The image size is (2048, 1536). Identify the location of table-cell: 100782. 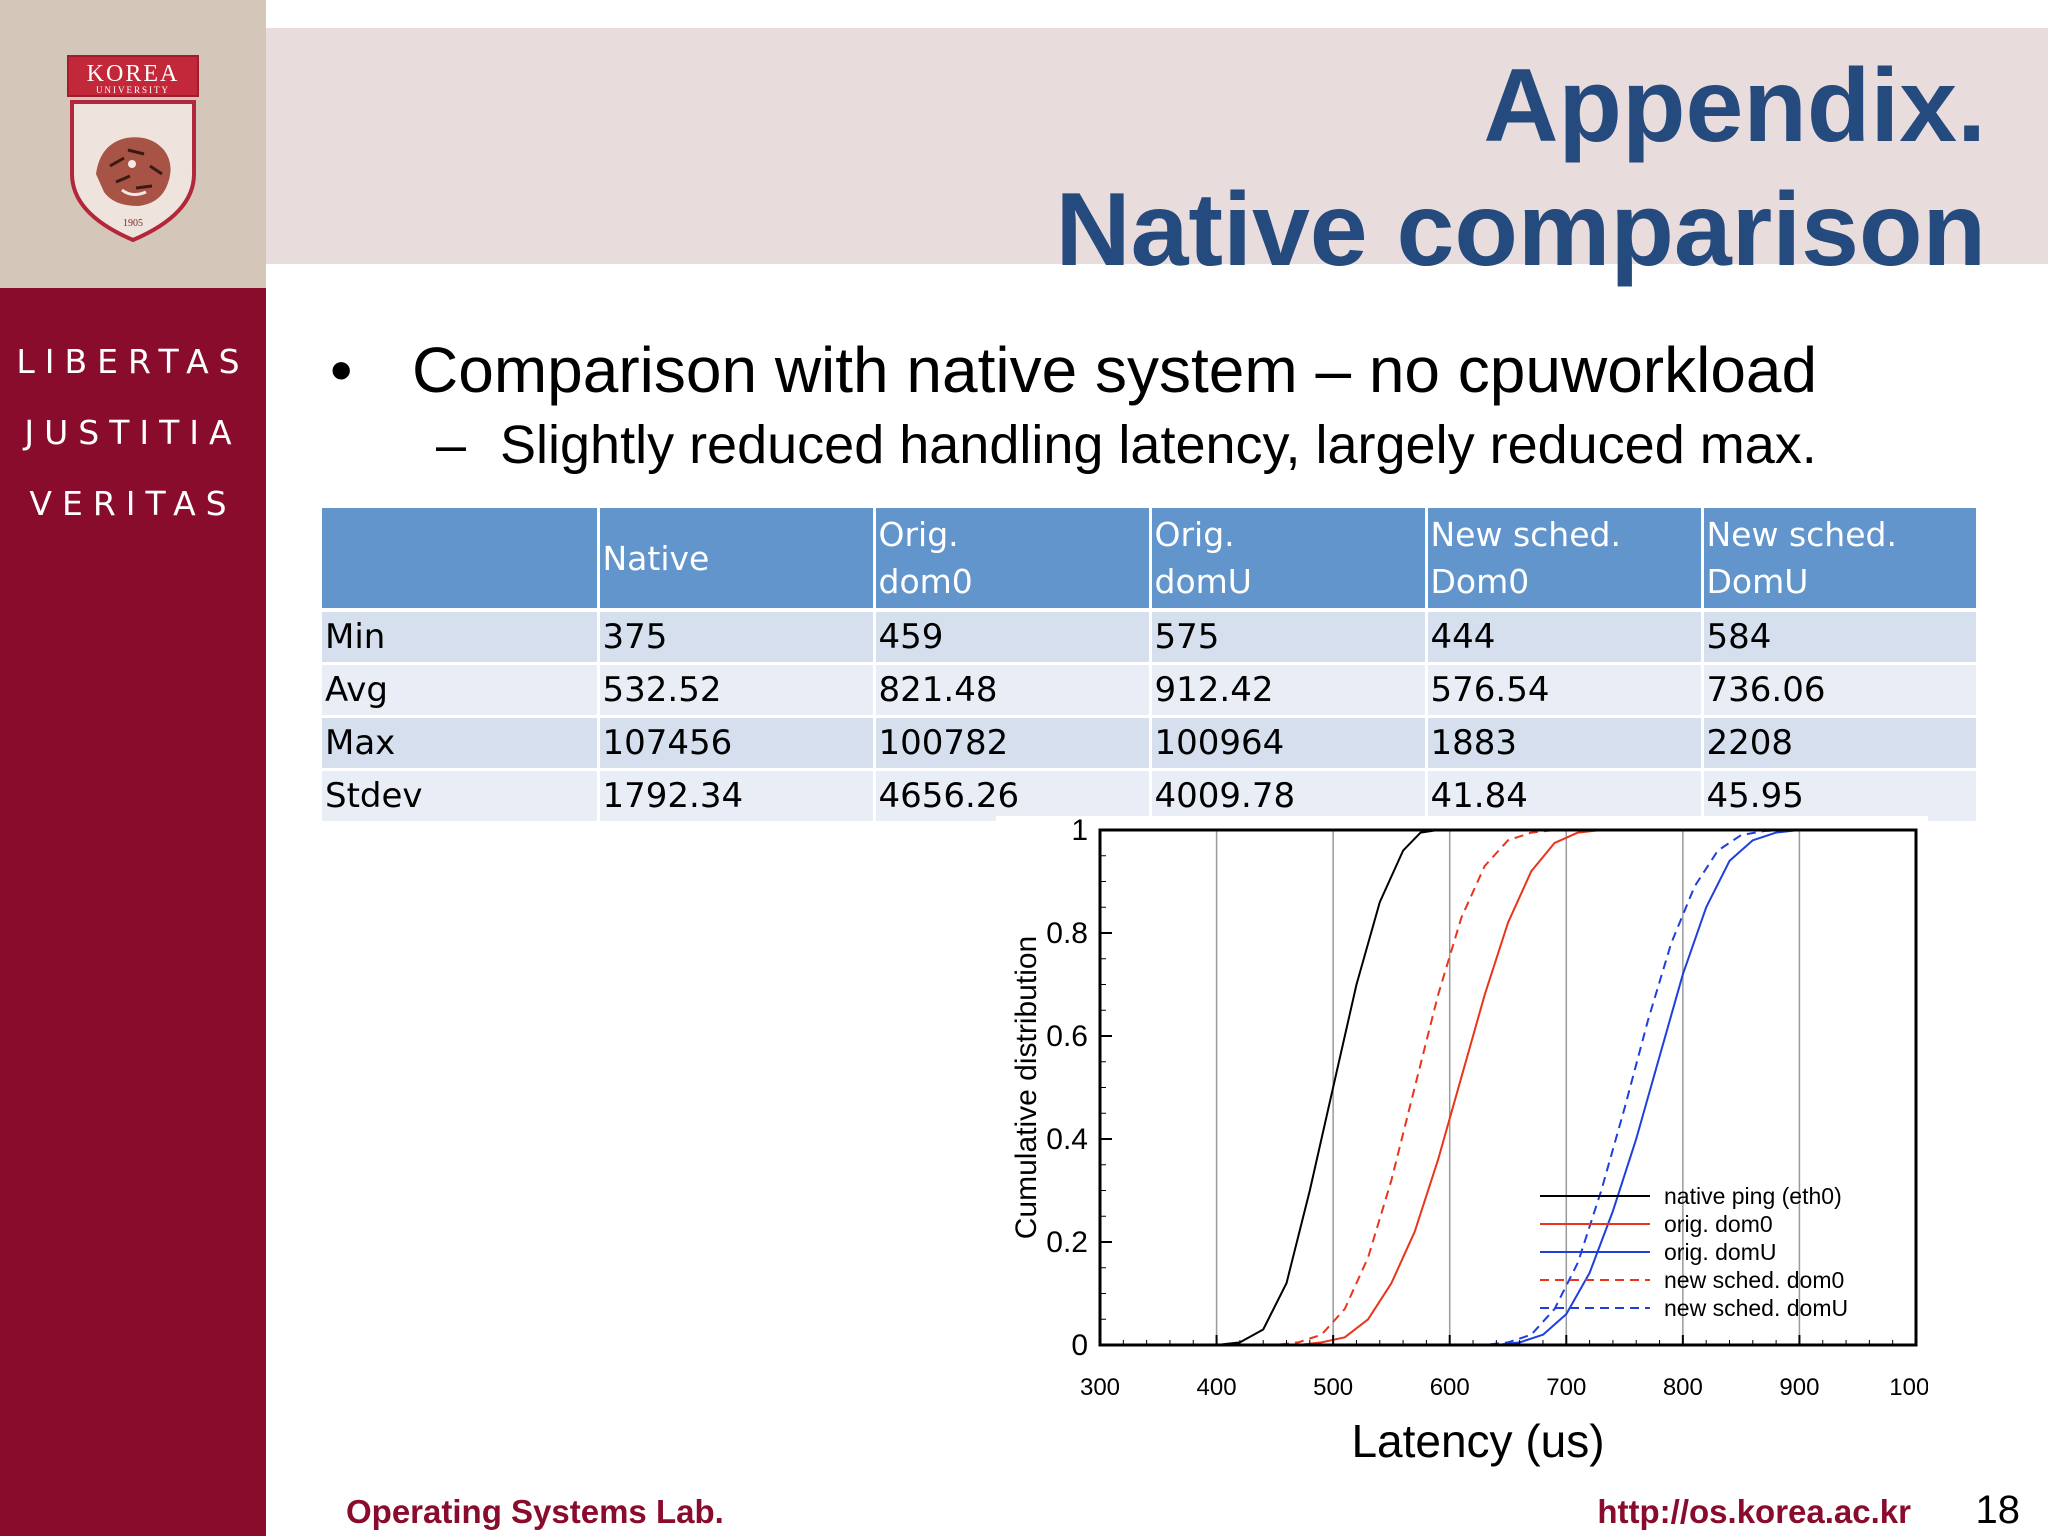
(1011, 743).